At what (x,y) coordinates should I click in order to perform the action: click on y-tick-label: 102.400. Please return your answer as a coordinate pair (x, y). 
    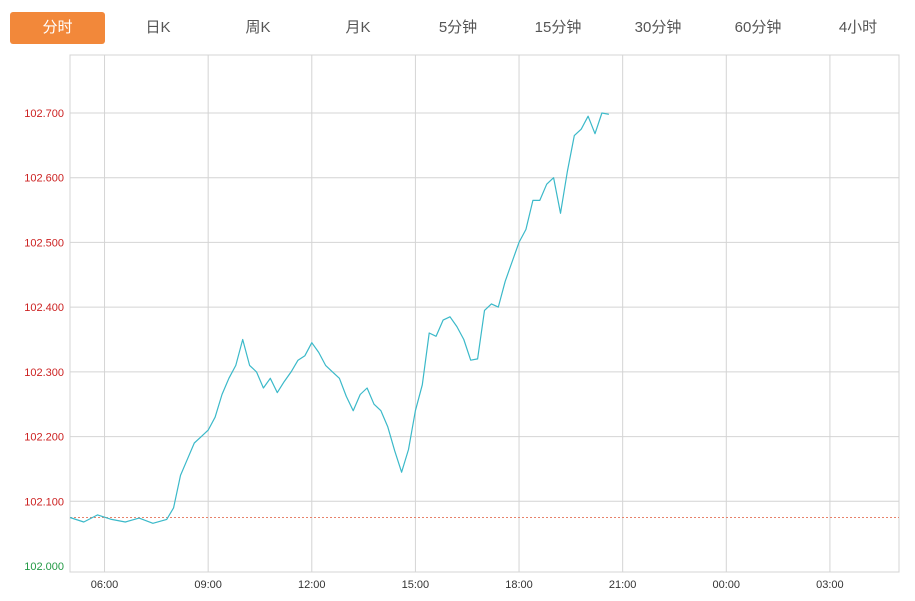
    Looking at the image, I should click on (44, 308).